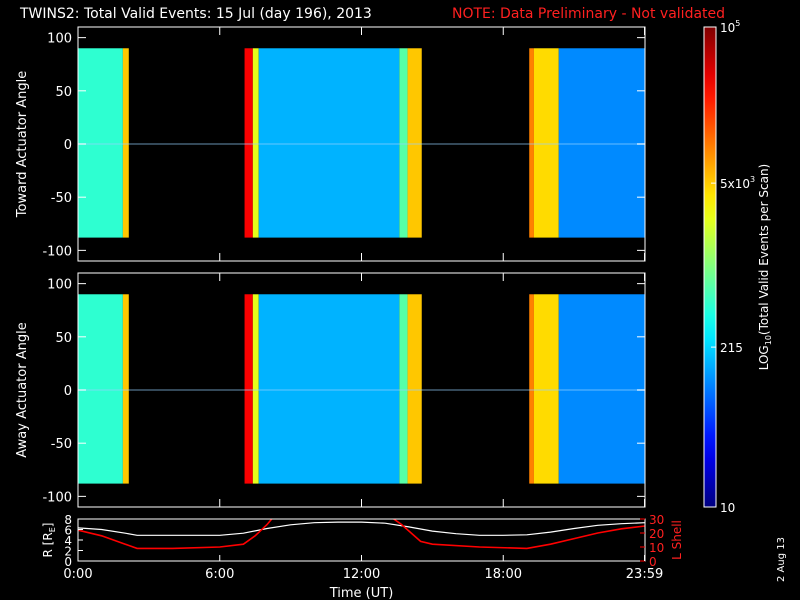 This screenshot has height=600, width=800. I want to click on x-tick-label: 23:59, so click(644, 574).